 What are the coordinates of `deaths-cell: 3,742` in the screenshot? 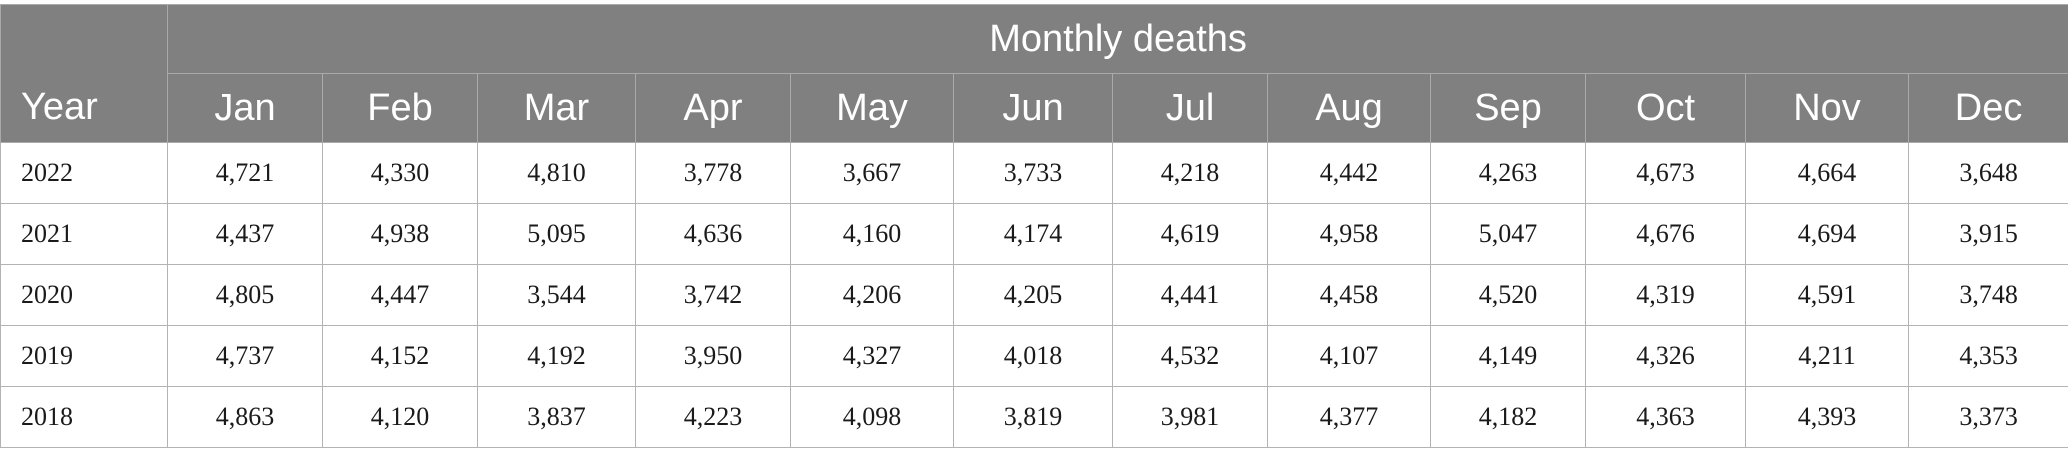 It's located at (713, 295).